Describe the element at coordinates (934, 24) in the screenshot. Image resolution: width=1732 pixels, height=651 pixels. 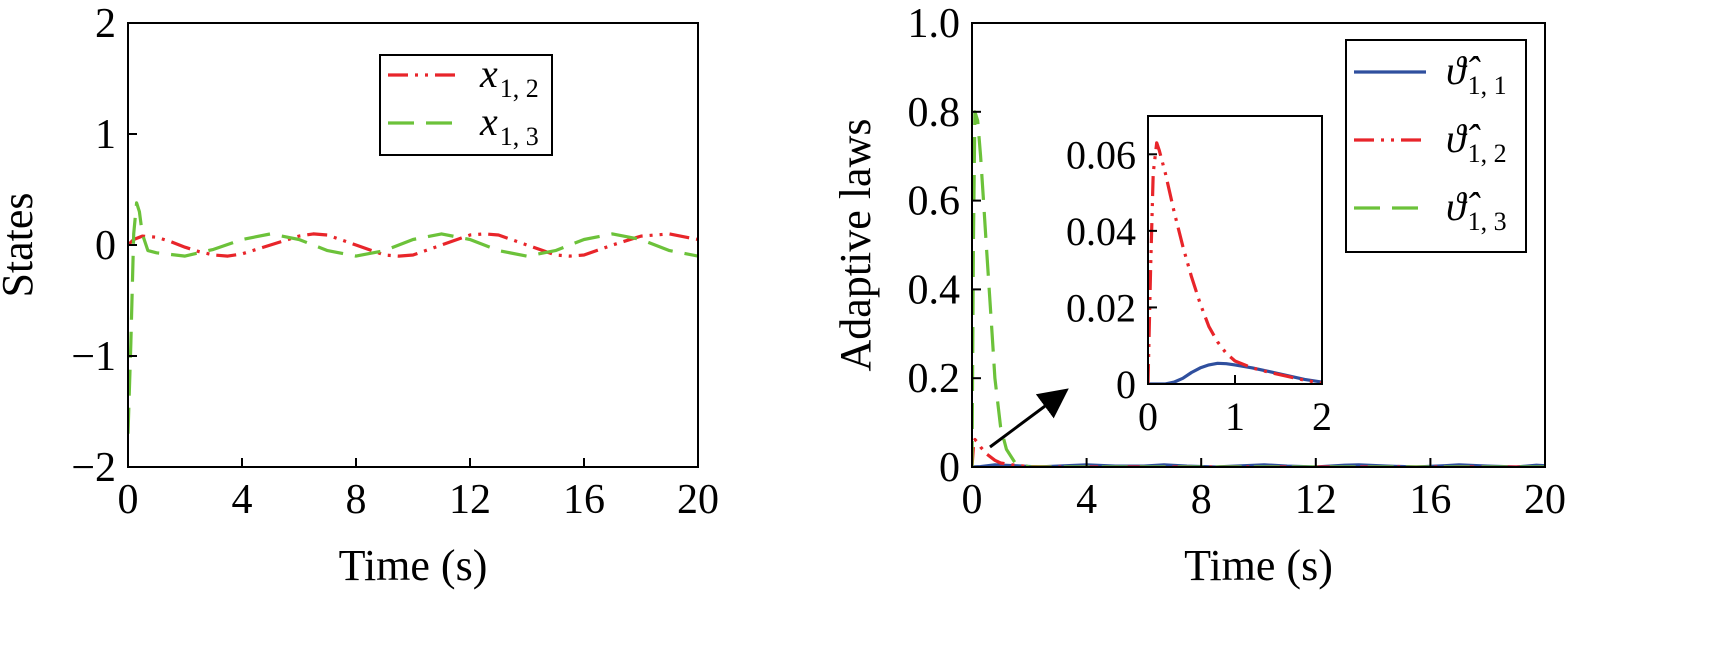
I see `y-tick-label: 1.0` at that location.